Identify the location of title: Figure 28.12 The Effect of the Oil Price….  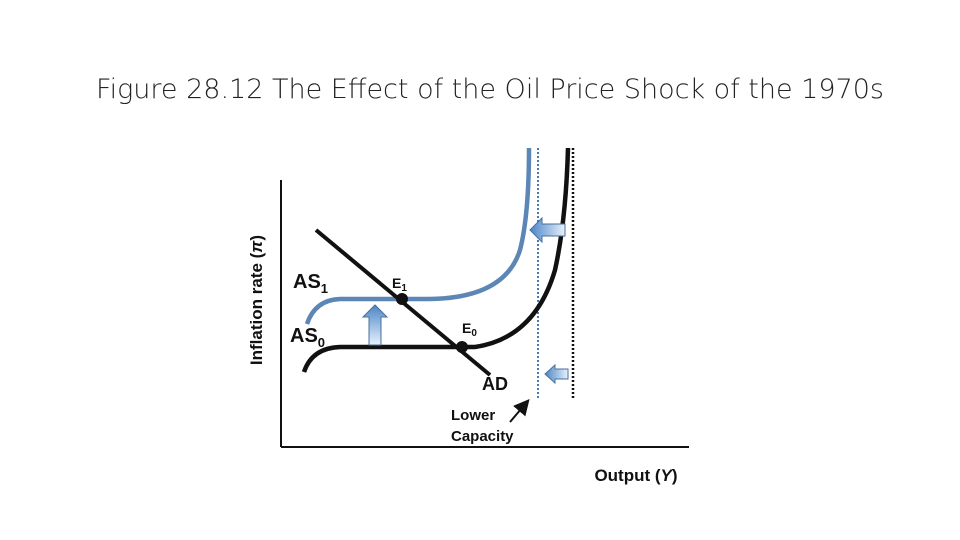
(490, 89).